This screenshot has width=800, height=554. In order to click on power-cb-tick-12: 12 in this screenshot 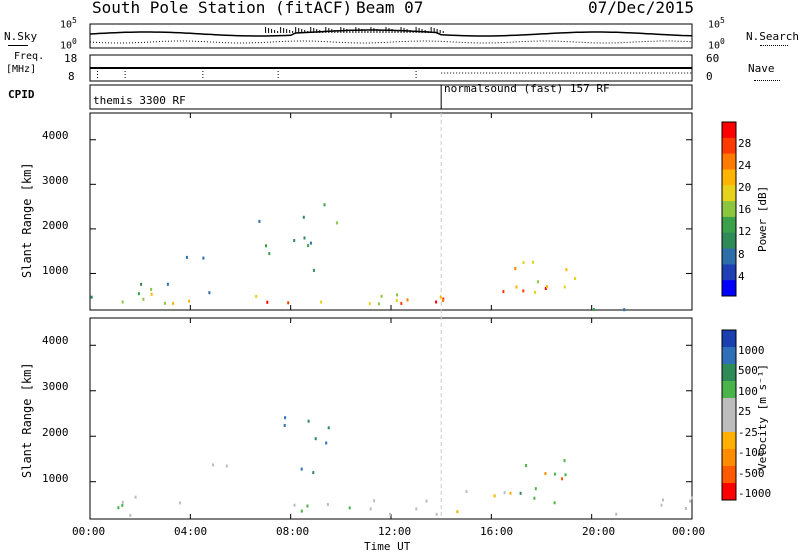, I will do `click(745, 231)`.